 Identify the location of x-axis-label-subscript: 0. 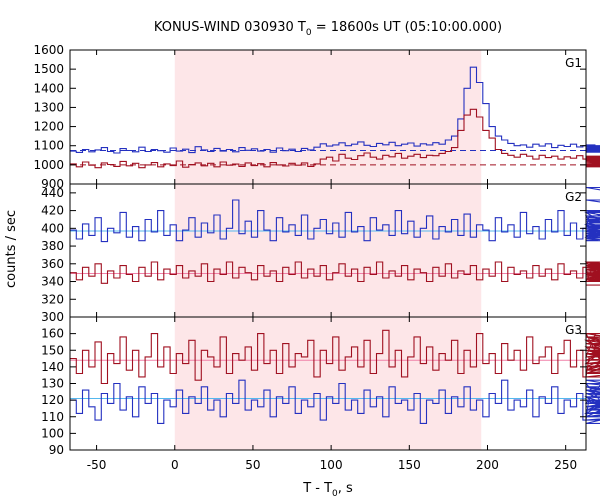
(335, 494).